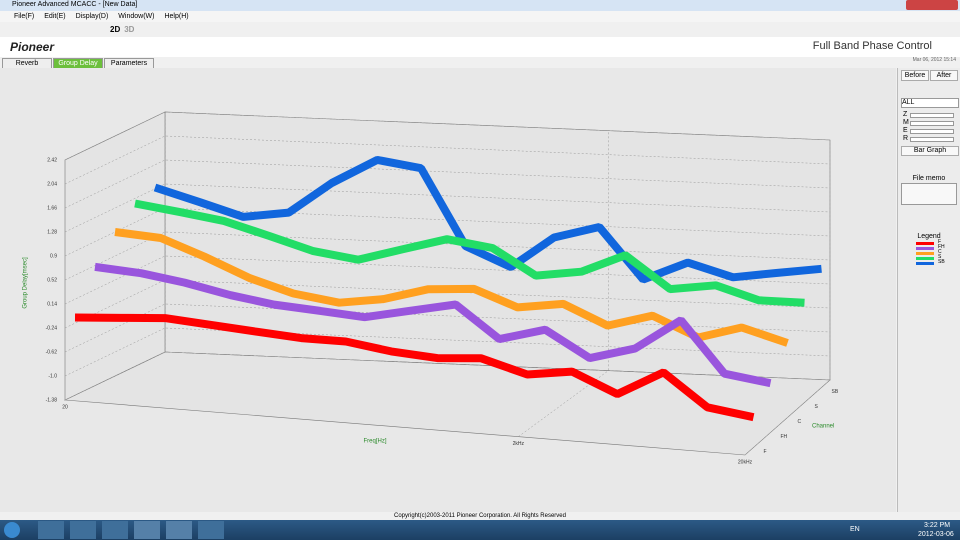  I want to click on toolbar-button: 3D, so click(129, 29).